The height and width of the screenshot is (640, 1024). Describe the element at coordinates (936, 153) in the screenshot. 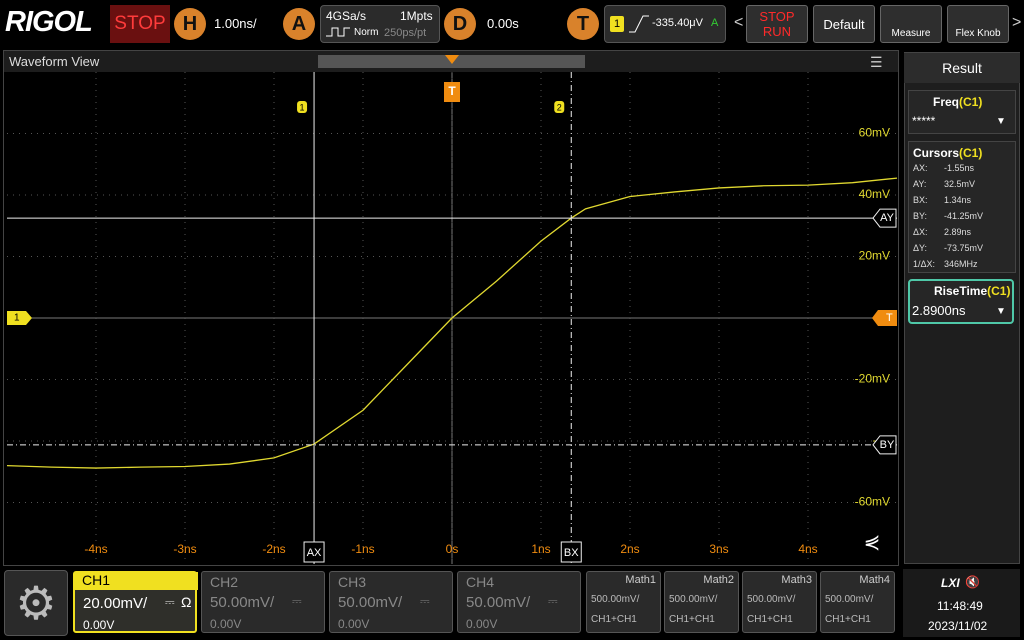

I see `cursor-name: Cursors` at that location.